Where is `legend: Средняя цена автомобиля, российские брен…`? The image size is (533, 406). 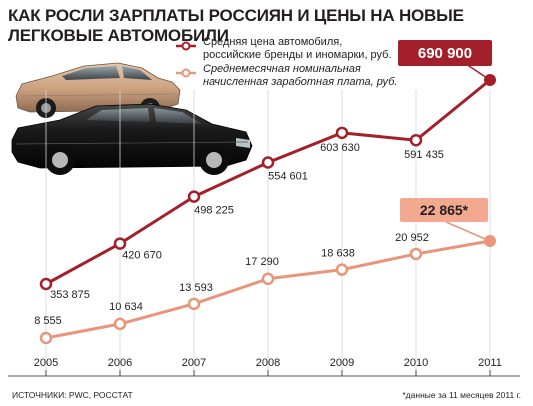 legend: Средняя цена автомобиля, российские брен… is located at coordinates (287, 62).